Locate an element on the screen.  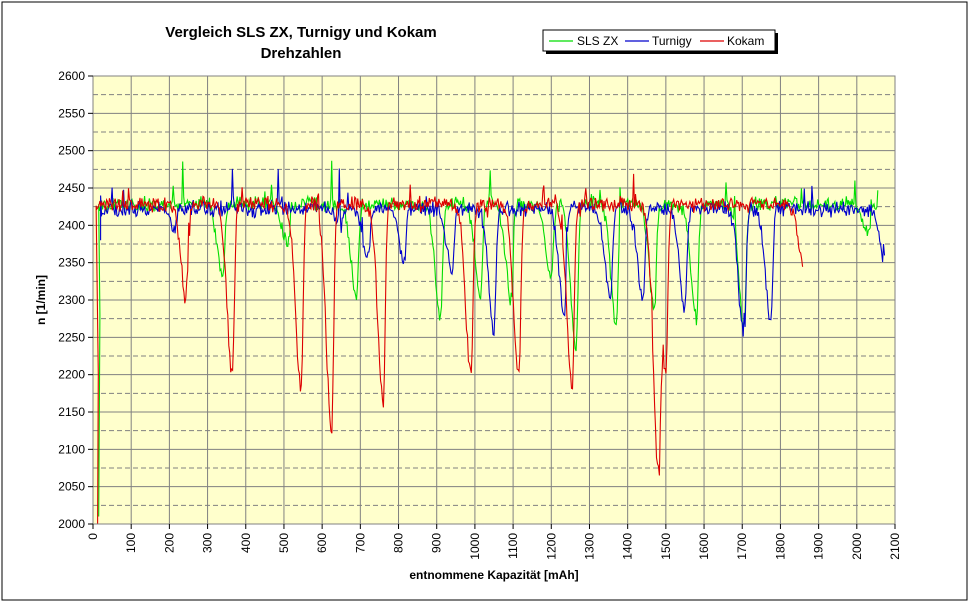
x-tick-label: 400 is located at coordinates (246, 543).